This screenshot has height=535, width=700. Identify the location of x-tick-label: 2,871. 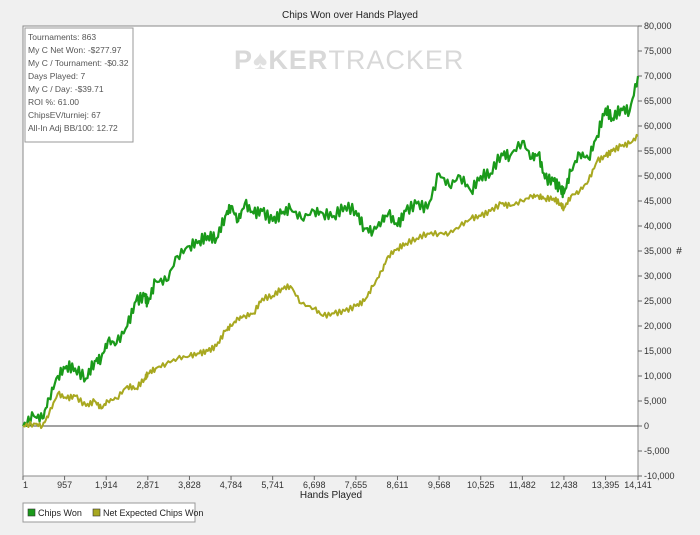
(148, 485).